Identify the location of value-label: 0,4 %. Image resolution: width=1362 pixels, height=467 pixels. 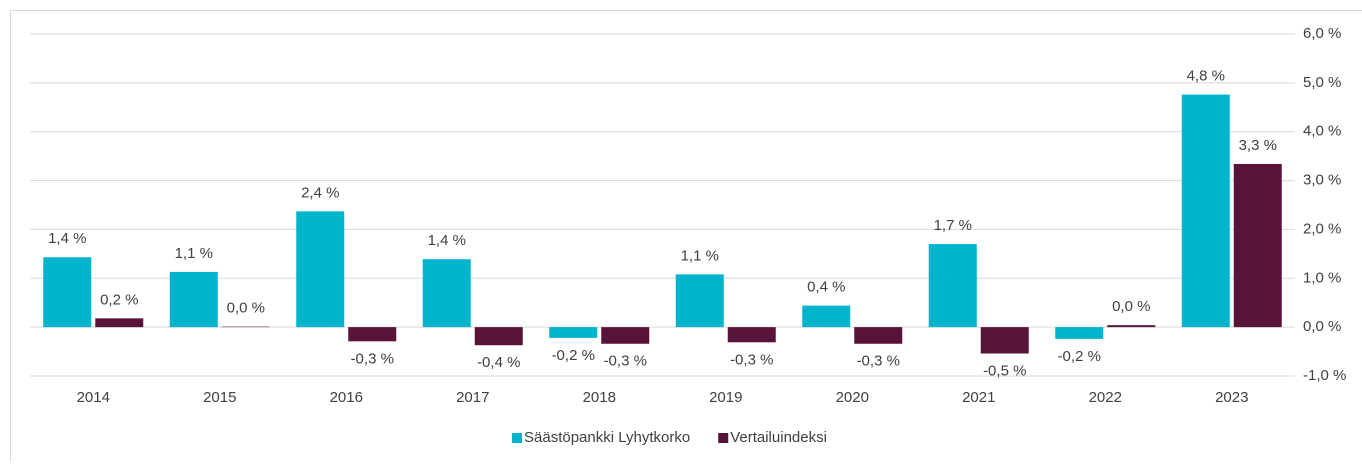
(826, 287).